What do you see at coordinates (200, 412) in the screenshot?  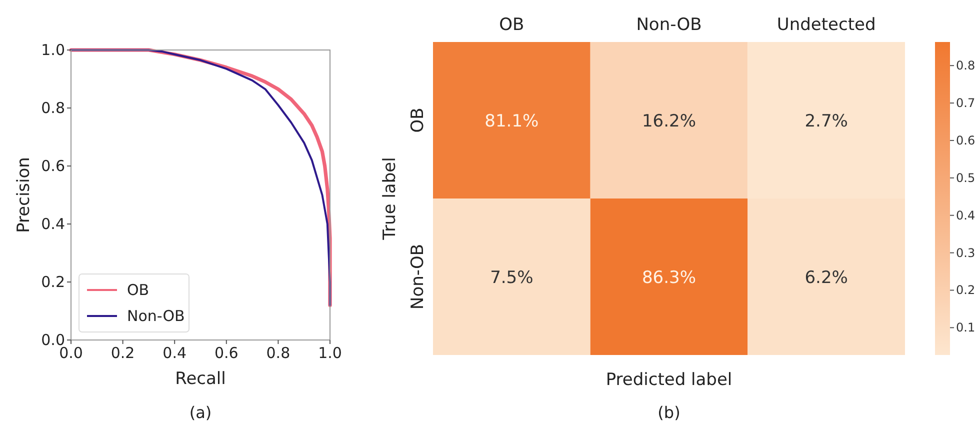 I see `text: (a)` at bounding box center [200, 412].